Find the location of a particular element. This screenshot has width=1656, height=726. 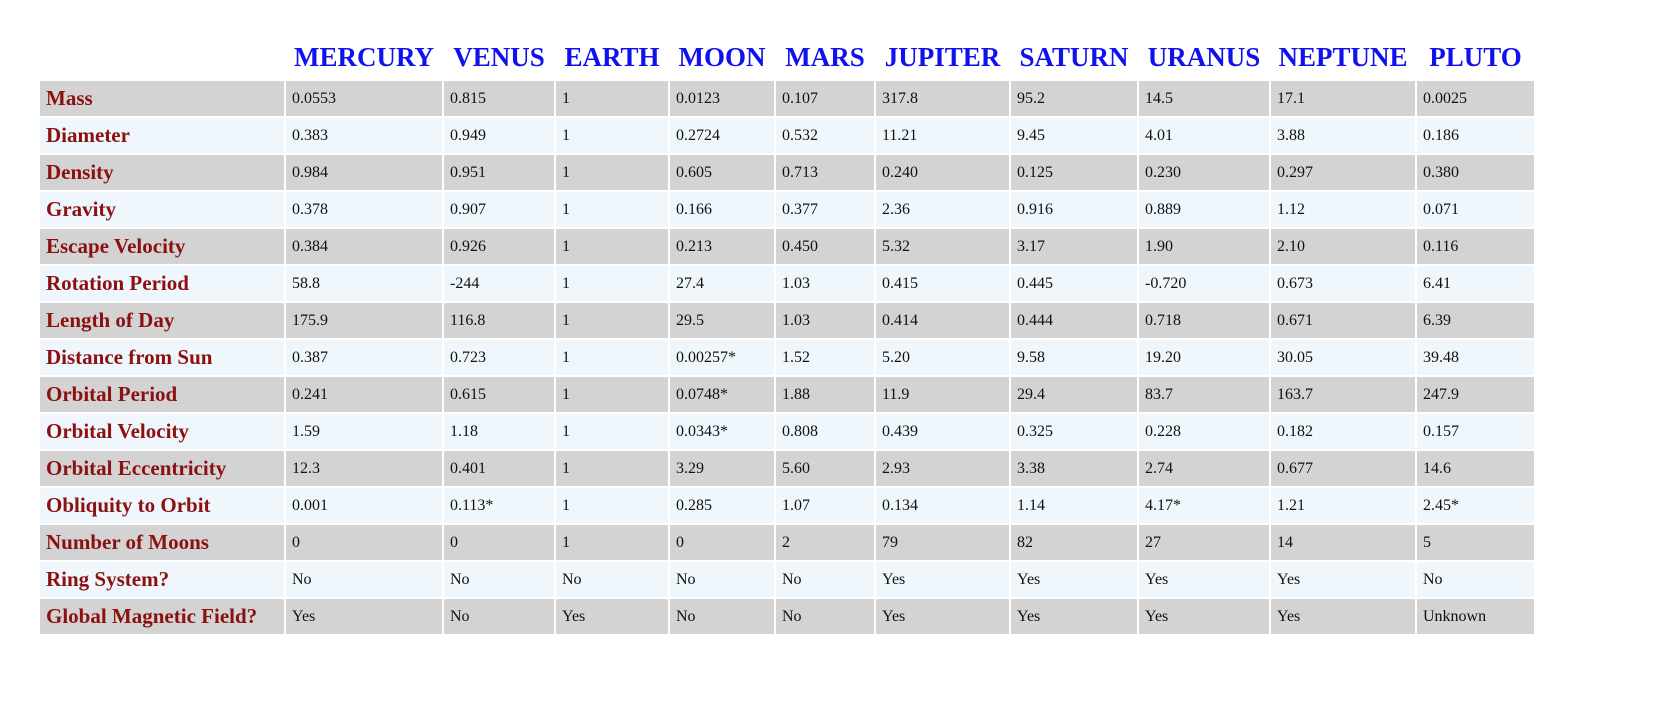

cell-mercury: 0.001 is located at coordinates (364, 505).